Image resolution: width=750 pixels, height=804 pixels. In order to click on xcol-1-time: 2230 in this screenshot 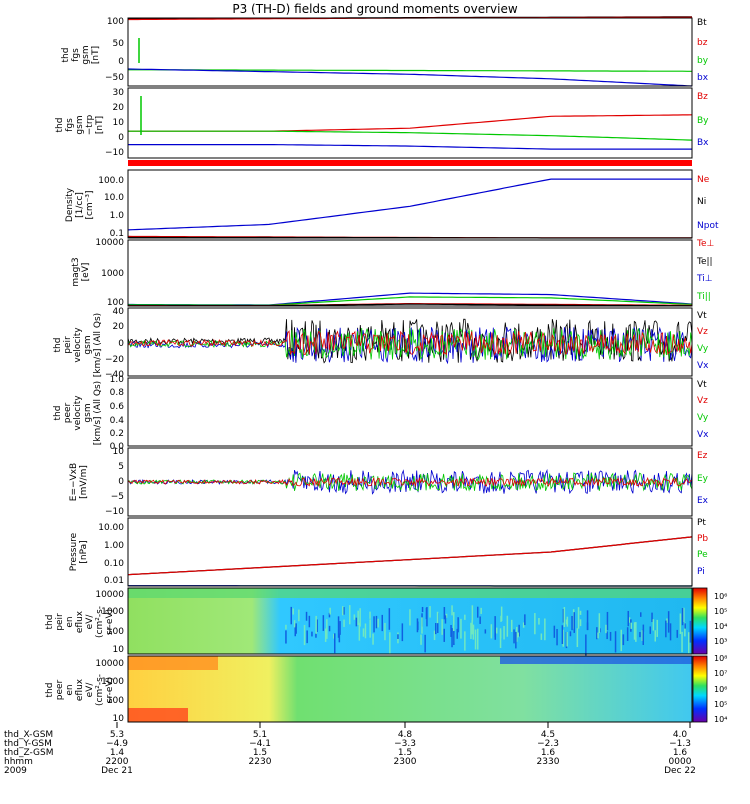, I will do `click(260, 762)`.